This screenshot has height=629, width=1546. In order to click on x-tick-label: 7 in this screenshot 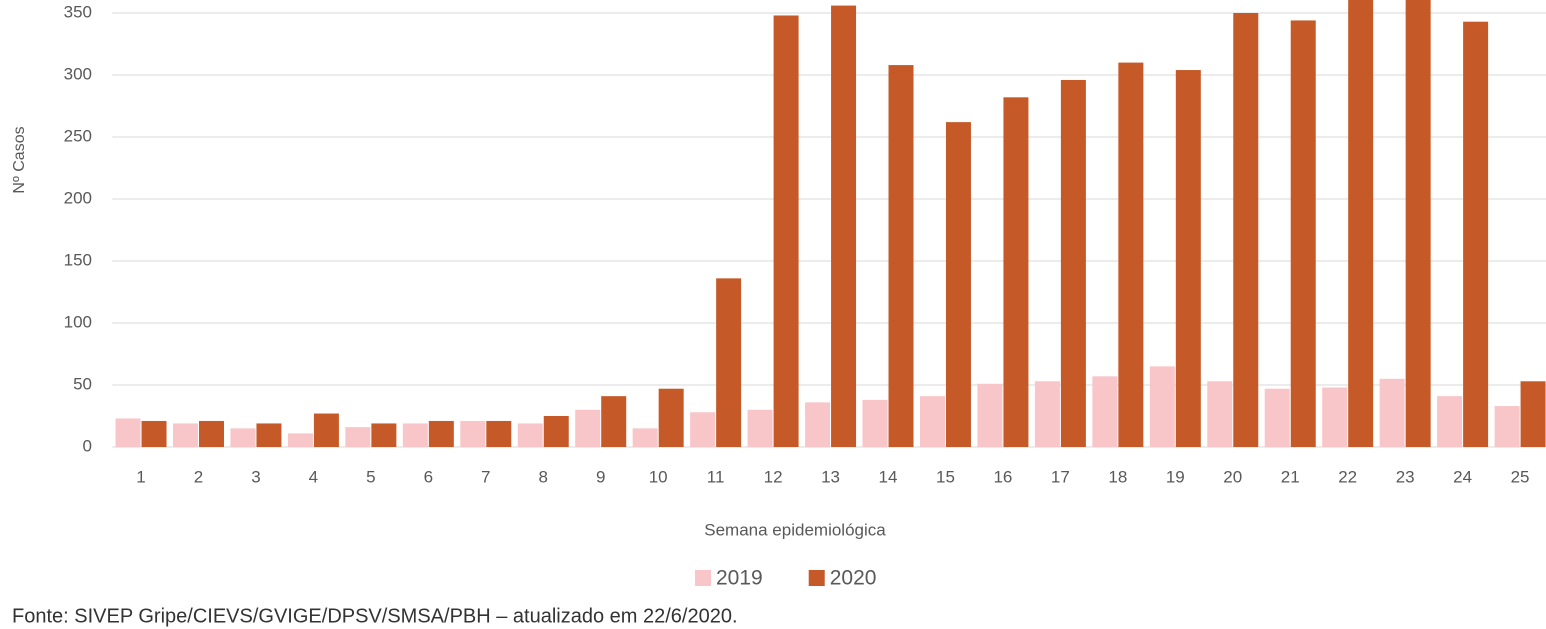, I will do `click(485, 476)`.